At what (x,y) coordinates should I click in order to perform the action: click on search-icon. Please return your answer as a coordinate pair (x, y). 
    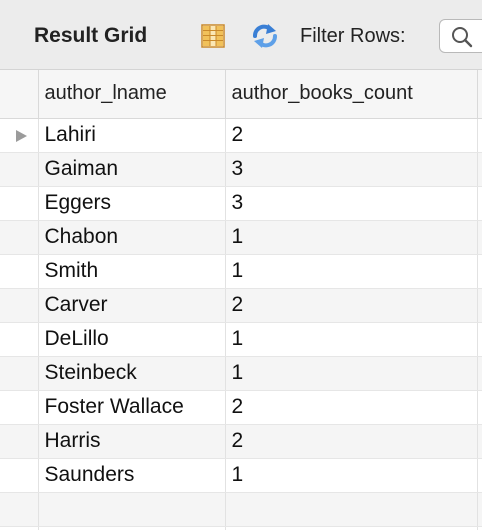
    Looking at the image, I should click on (462, 37).